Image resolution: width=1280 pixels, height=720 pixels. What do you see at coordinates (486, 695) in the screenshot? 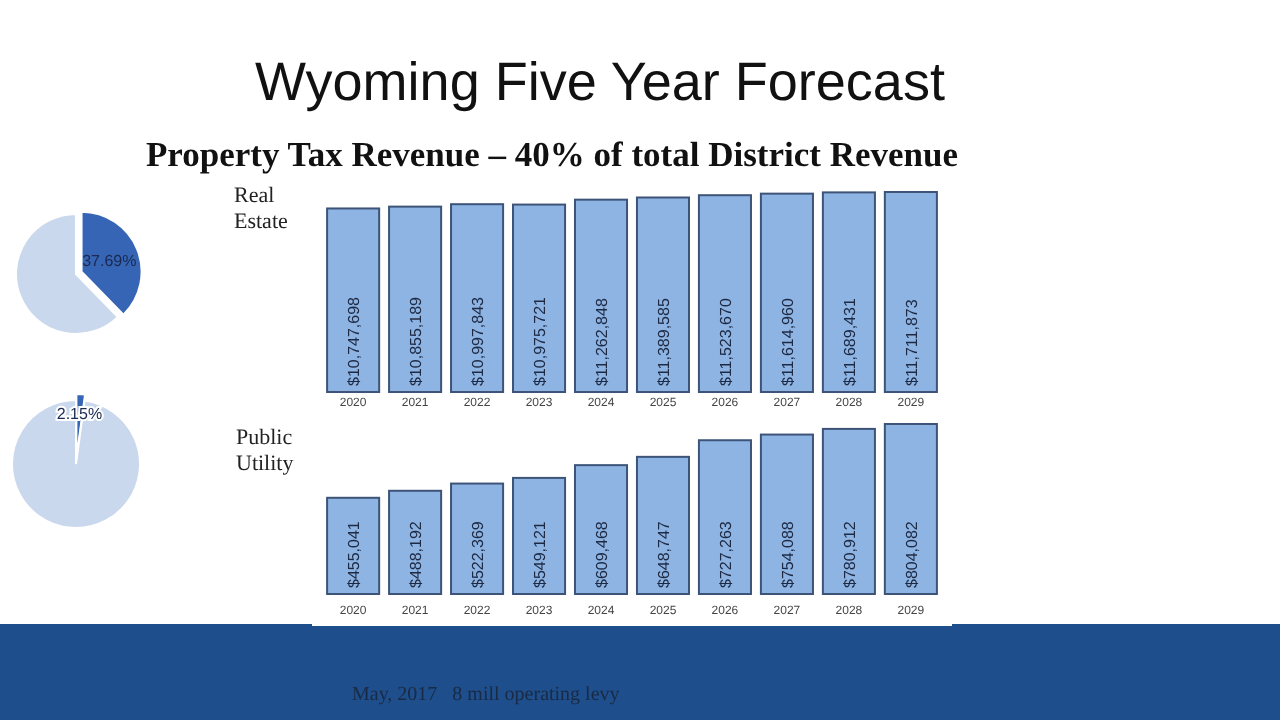
I see `text: May, 2017 8 mill operating levy` at bounding box center [486, 695].